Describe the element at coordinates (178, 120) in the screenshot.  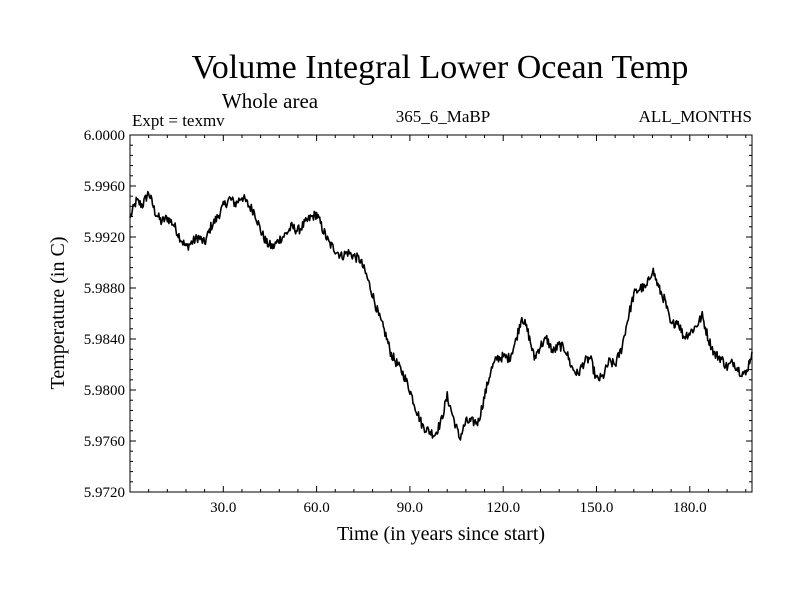
I see `experiment-label: Expt = texmv` at that location.